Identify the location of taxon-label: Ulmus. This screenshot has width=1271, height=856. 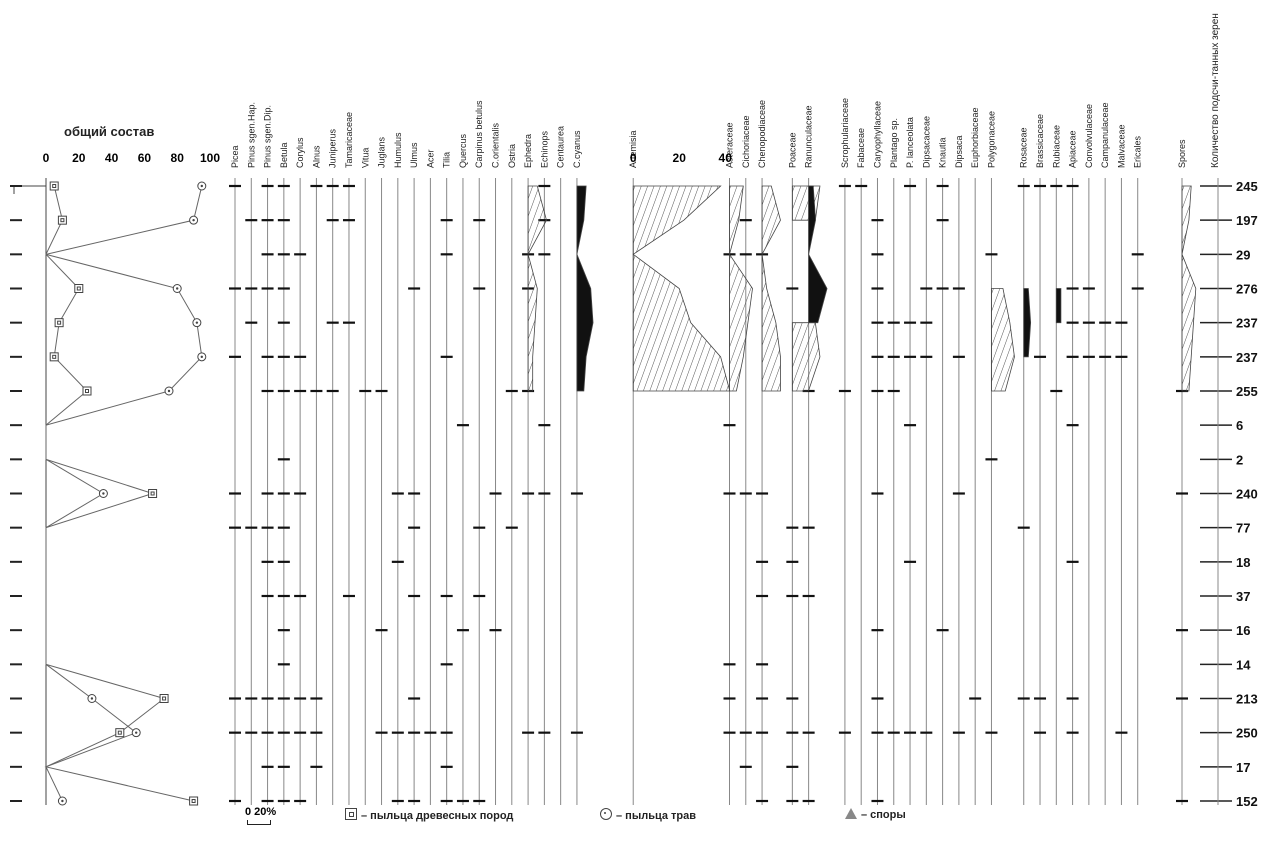
(414, 155).